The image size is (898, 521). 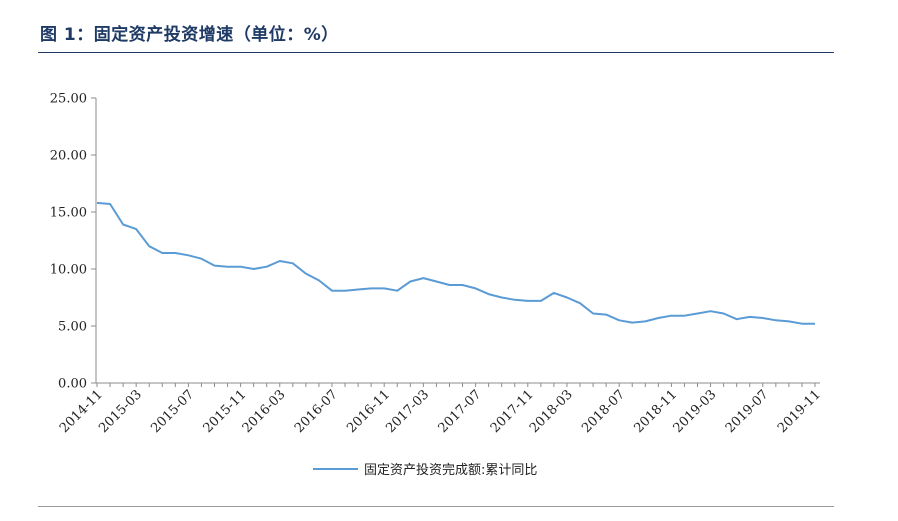 What do you see at coordinates (695, 411) in the screenshot?
I see `x-tick-label: 2019-03` at bounding box center [695, 411].